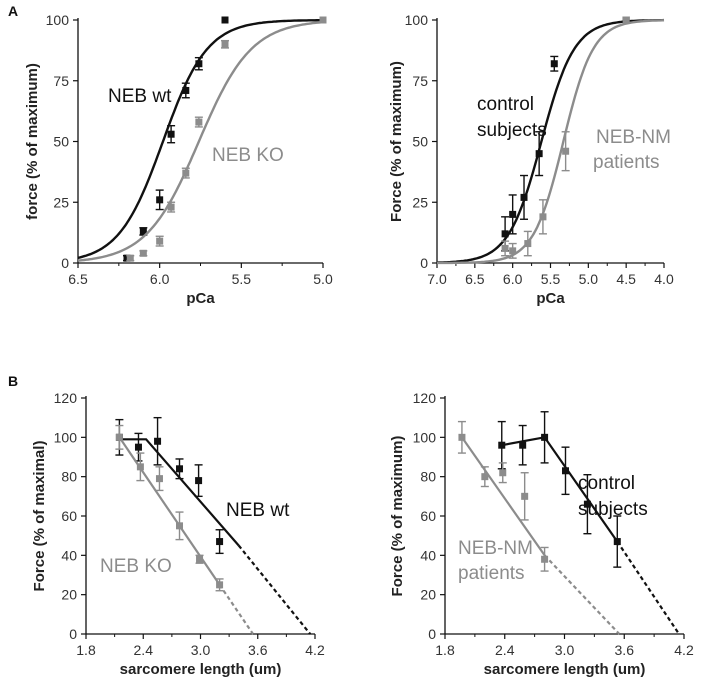  I want to click on x-axis-label: sarcomere length (um), so click(565, 669).